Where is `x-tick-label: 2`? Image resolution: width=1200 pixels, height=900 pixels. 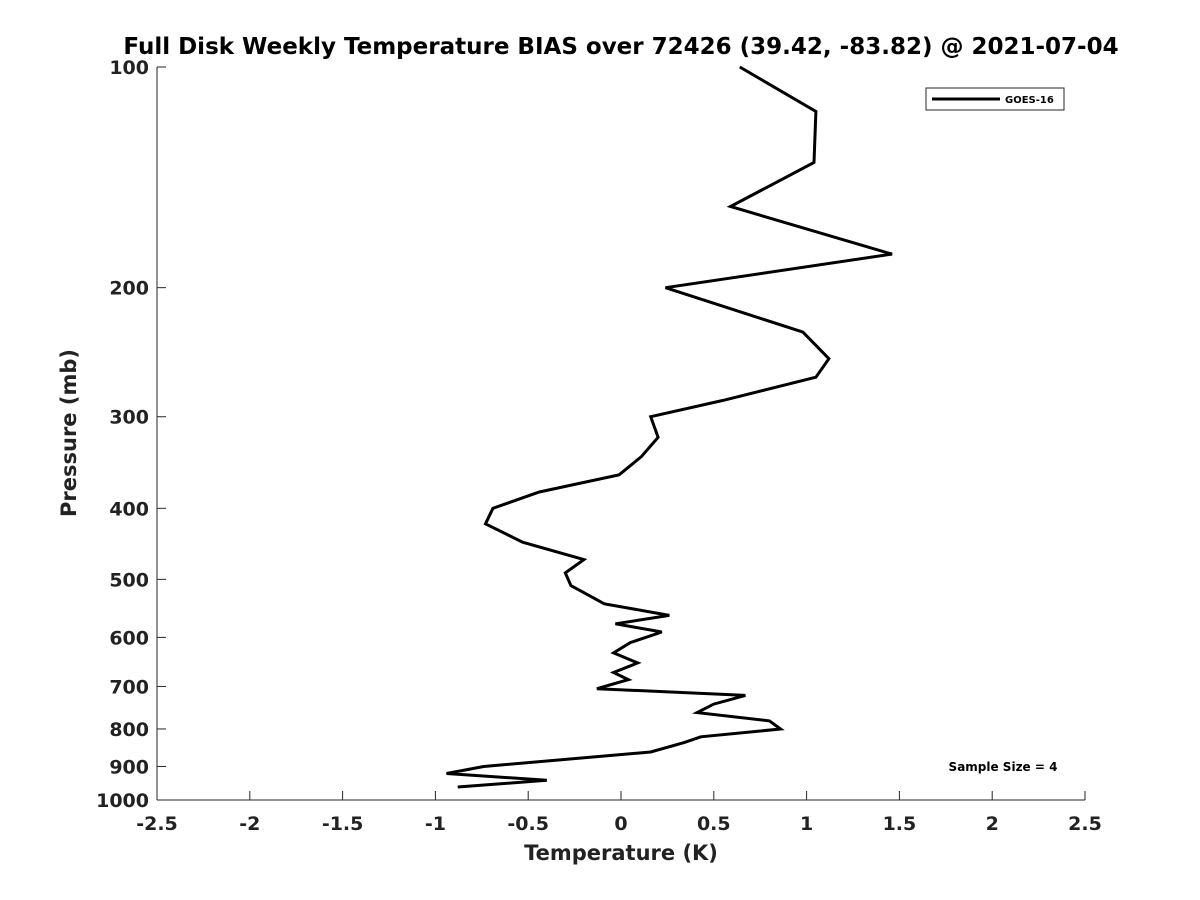
x-tick-label: 2 is located at coordinates (992, 824).